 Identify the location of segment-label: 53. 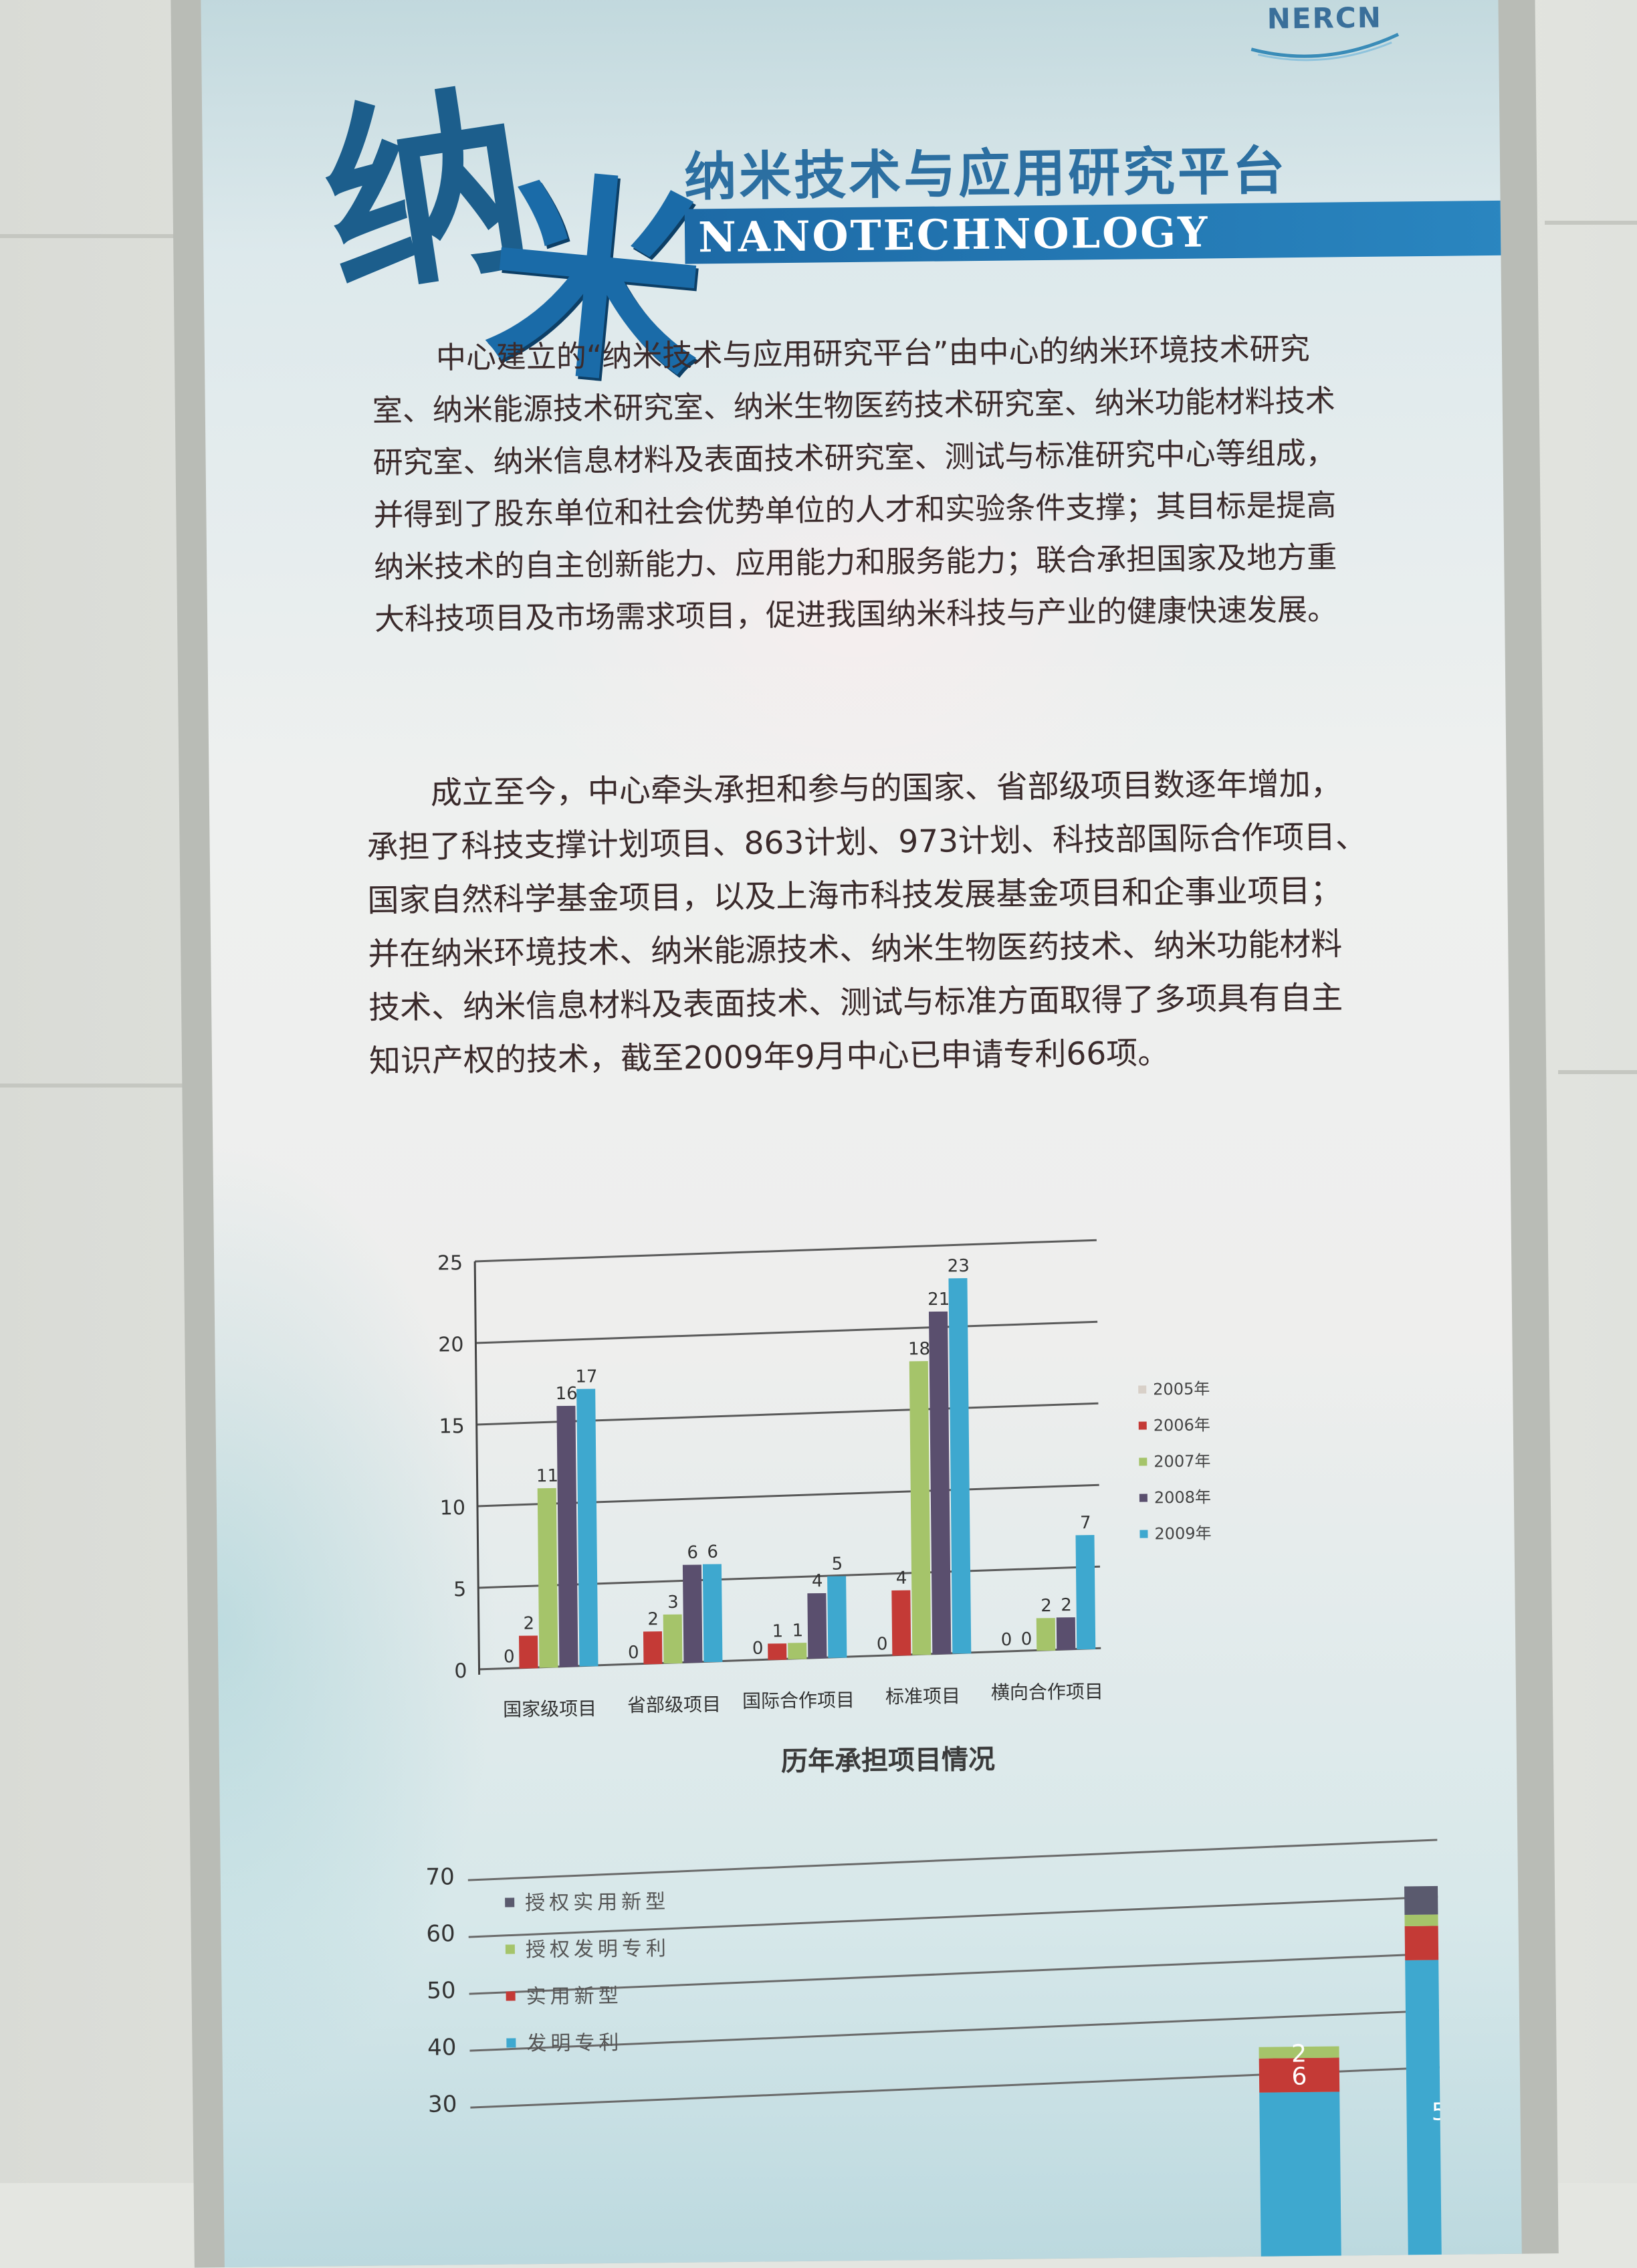
(1436, 2112).